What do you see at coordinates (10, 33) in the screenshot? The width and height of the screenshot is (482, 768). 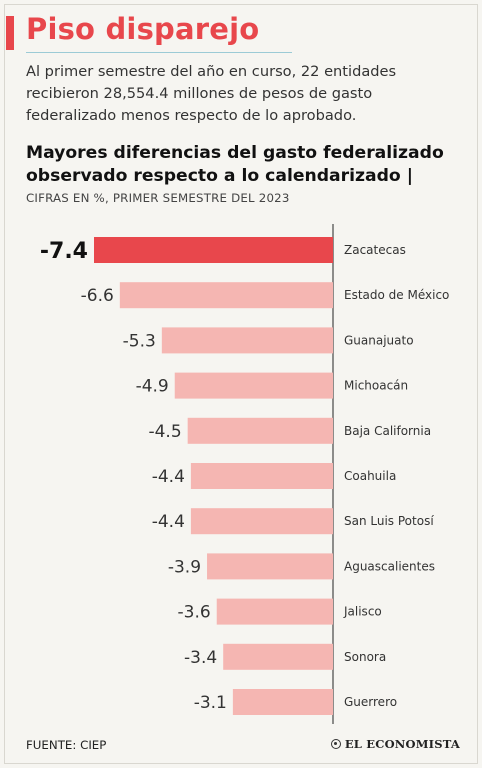 I see `title-accent-bar` at bounding box center [10, 33].